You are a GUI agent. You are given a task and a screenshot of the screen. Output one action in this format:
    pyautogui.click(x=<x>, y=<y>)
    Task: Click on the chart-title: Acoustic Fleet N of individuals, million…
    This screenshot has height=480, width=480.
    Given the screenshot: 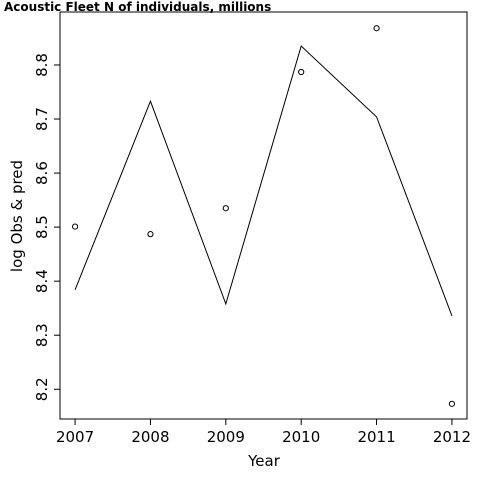 What is the action you would take?
    pyautogui.click(x=137, y=7)
    